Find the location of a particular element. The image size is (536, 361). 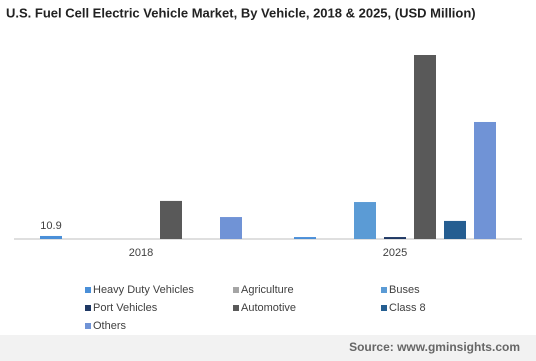

x-tick-label: 2018 is located at coordinates (141, 253).